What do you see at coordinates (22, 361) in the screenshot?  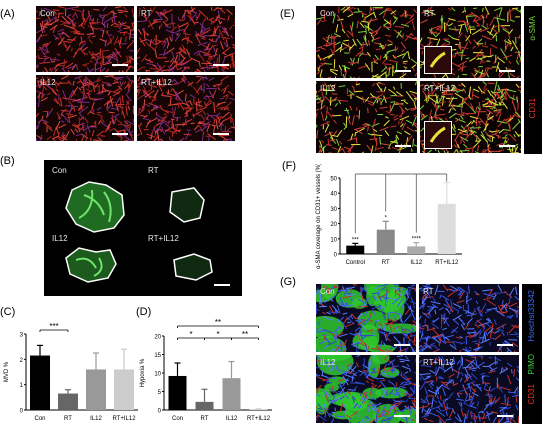 I see `y-tick-label: 2` at bounding box center [22, 361].